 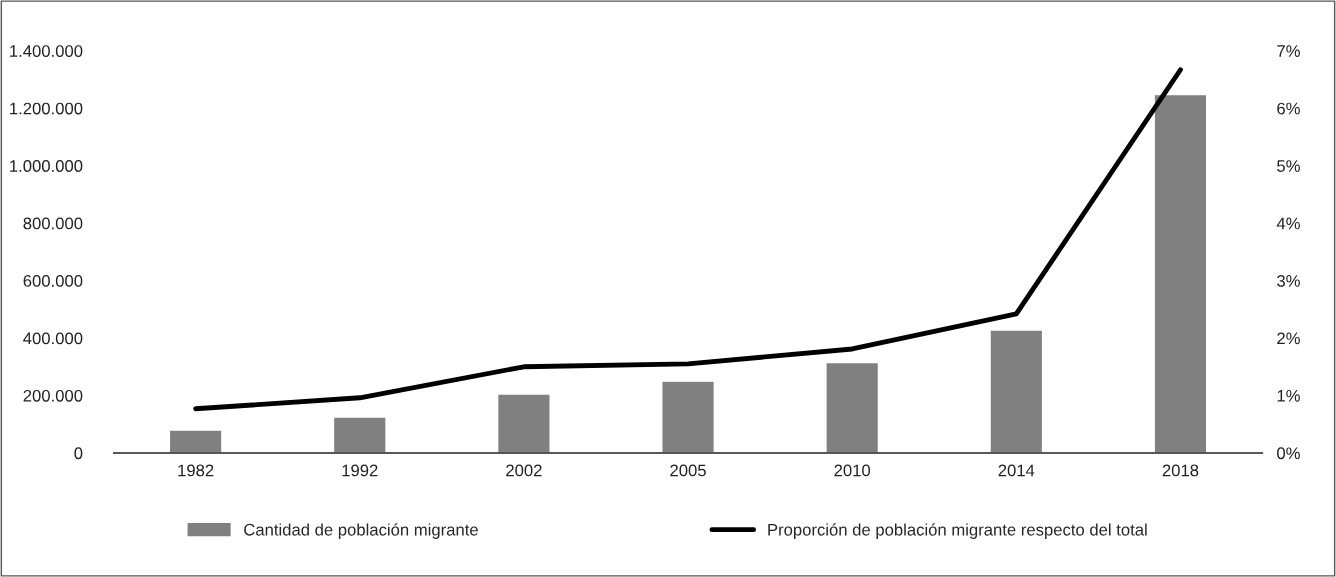 I want to click on y-tick-label: 1.000.000, so click(x=46, y=166).